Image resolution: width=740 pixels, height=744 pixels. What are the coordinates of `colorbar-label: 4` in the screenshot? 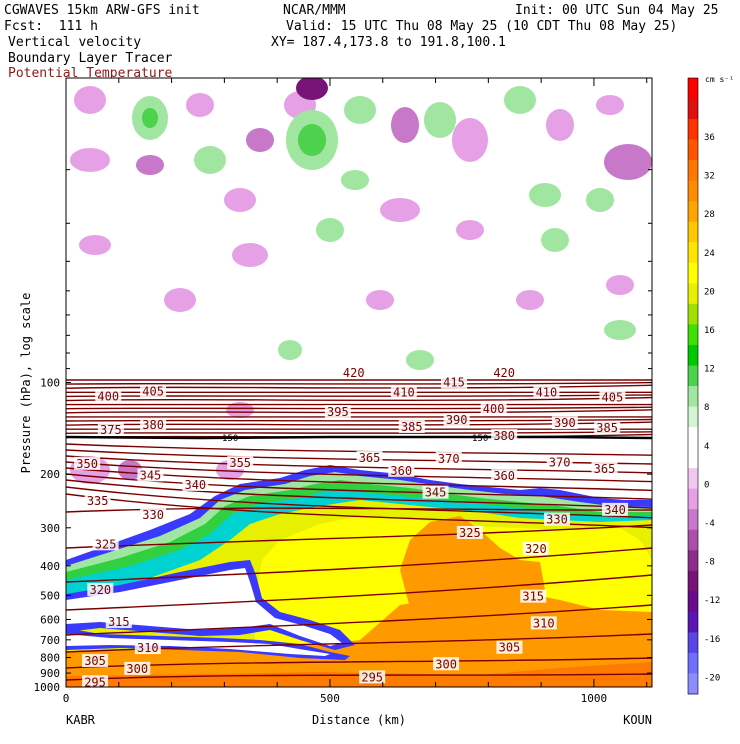 It's located at (706, 447).